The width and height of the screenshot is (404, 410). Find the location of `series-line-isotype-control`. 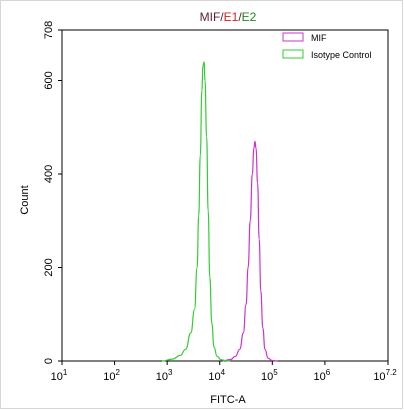

series-line-isotype-control is located at coordinates (196, 211).